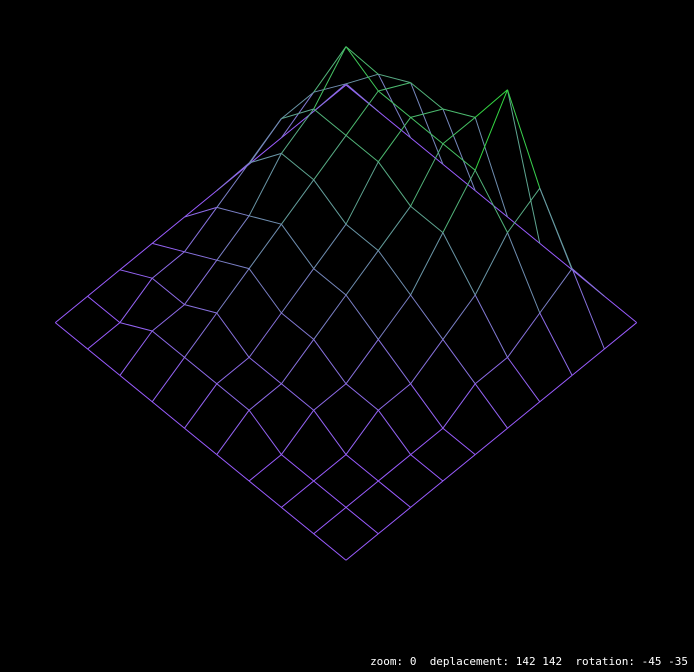 The height and width of the screenshot is (672, 694). What do you see at coordinates (605, 661) in the screenshot?
I see `rotation-label: rotation:` at bounding box center [605, 661].